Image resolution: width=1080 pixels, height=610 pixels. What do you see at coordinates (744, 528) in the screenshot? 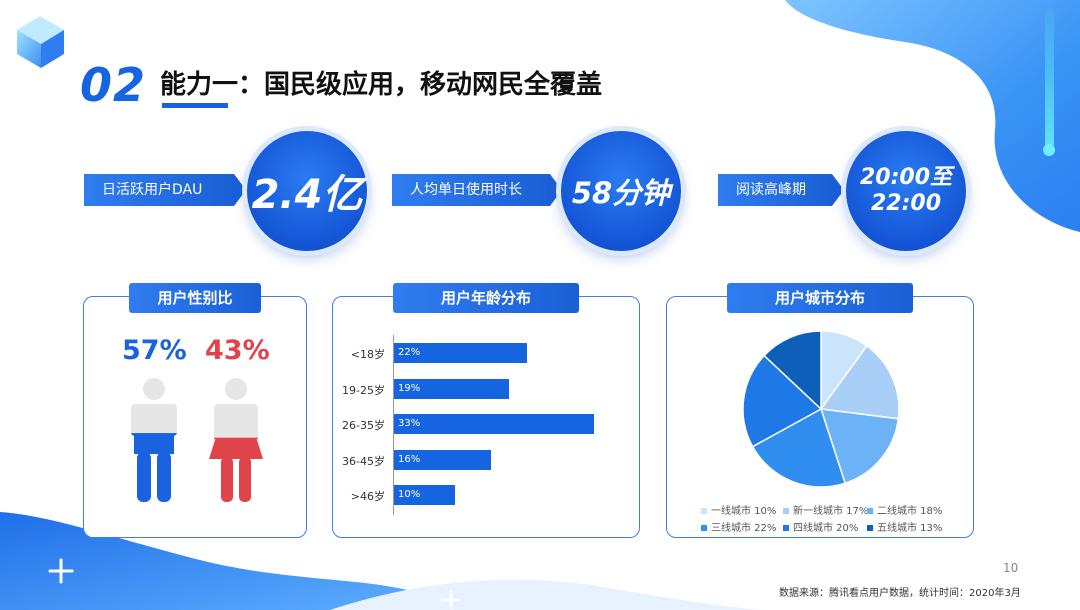
I see `legend-label: 三线城市 22%` at bounding box center [744, 528].